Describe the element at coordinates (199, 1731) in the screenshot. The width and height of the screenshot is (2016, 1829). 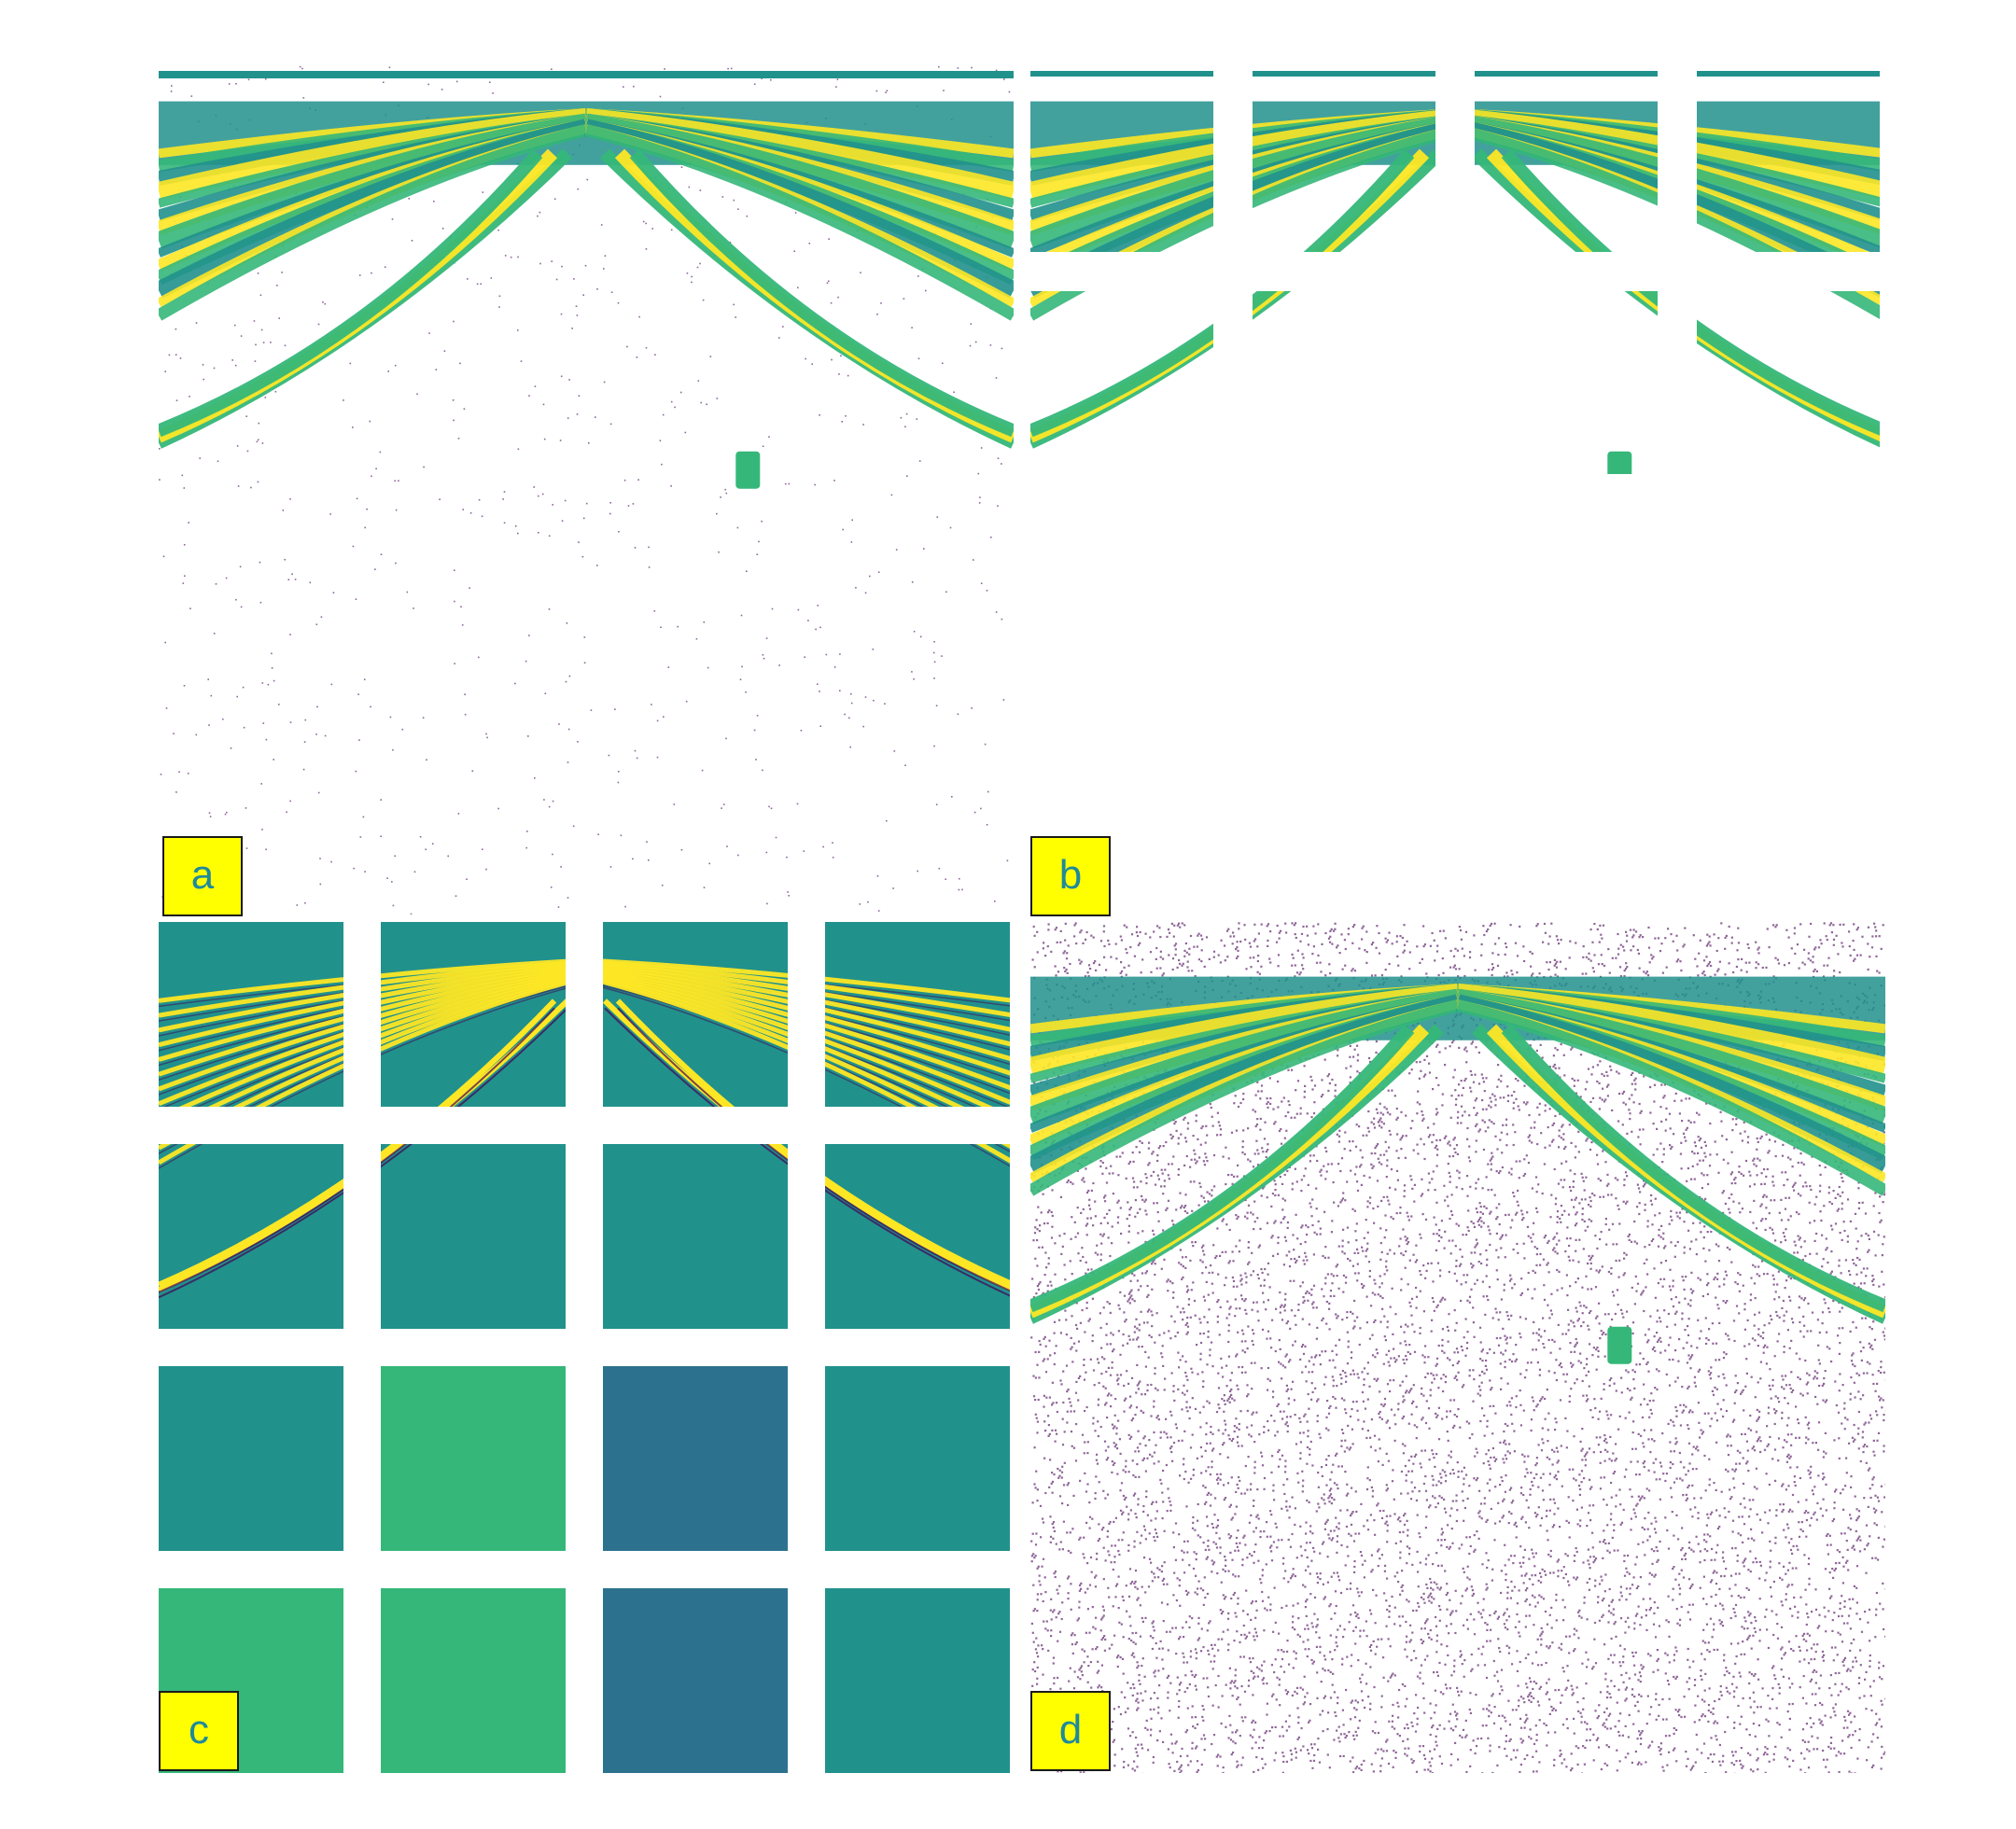
I see `panel-label-c: c` at that location.